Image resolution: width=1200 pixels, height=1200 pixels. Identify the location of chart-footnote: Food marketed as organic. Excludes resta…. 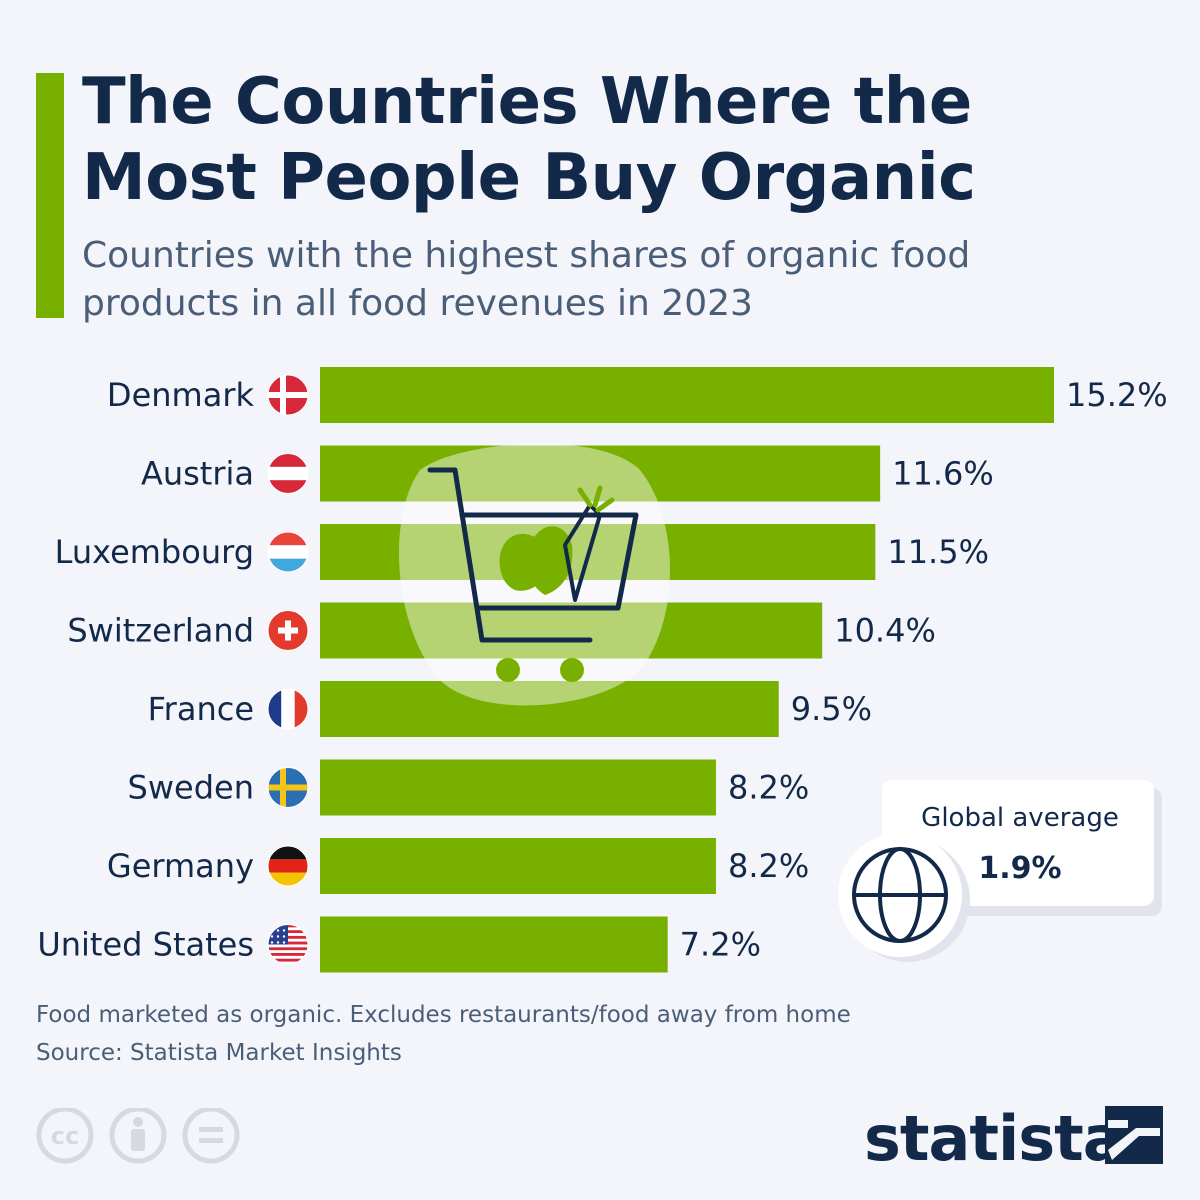
(443, 1015).